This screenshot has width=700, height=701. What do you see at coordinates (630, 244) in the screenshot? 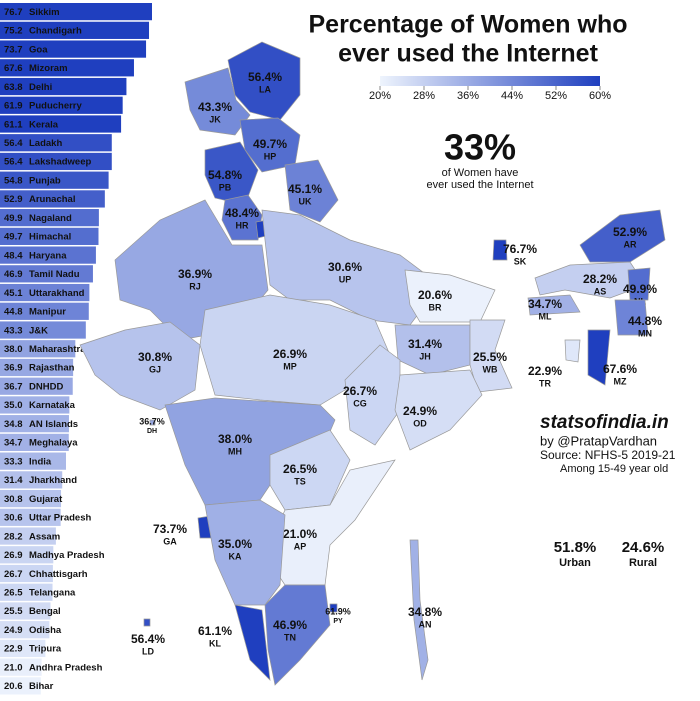
I see `region-code-label: AR` at bounding box center [630, 244].